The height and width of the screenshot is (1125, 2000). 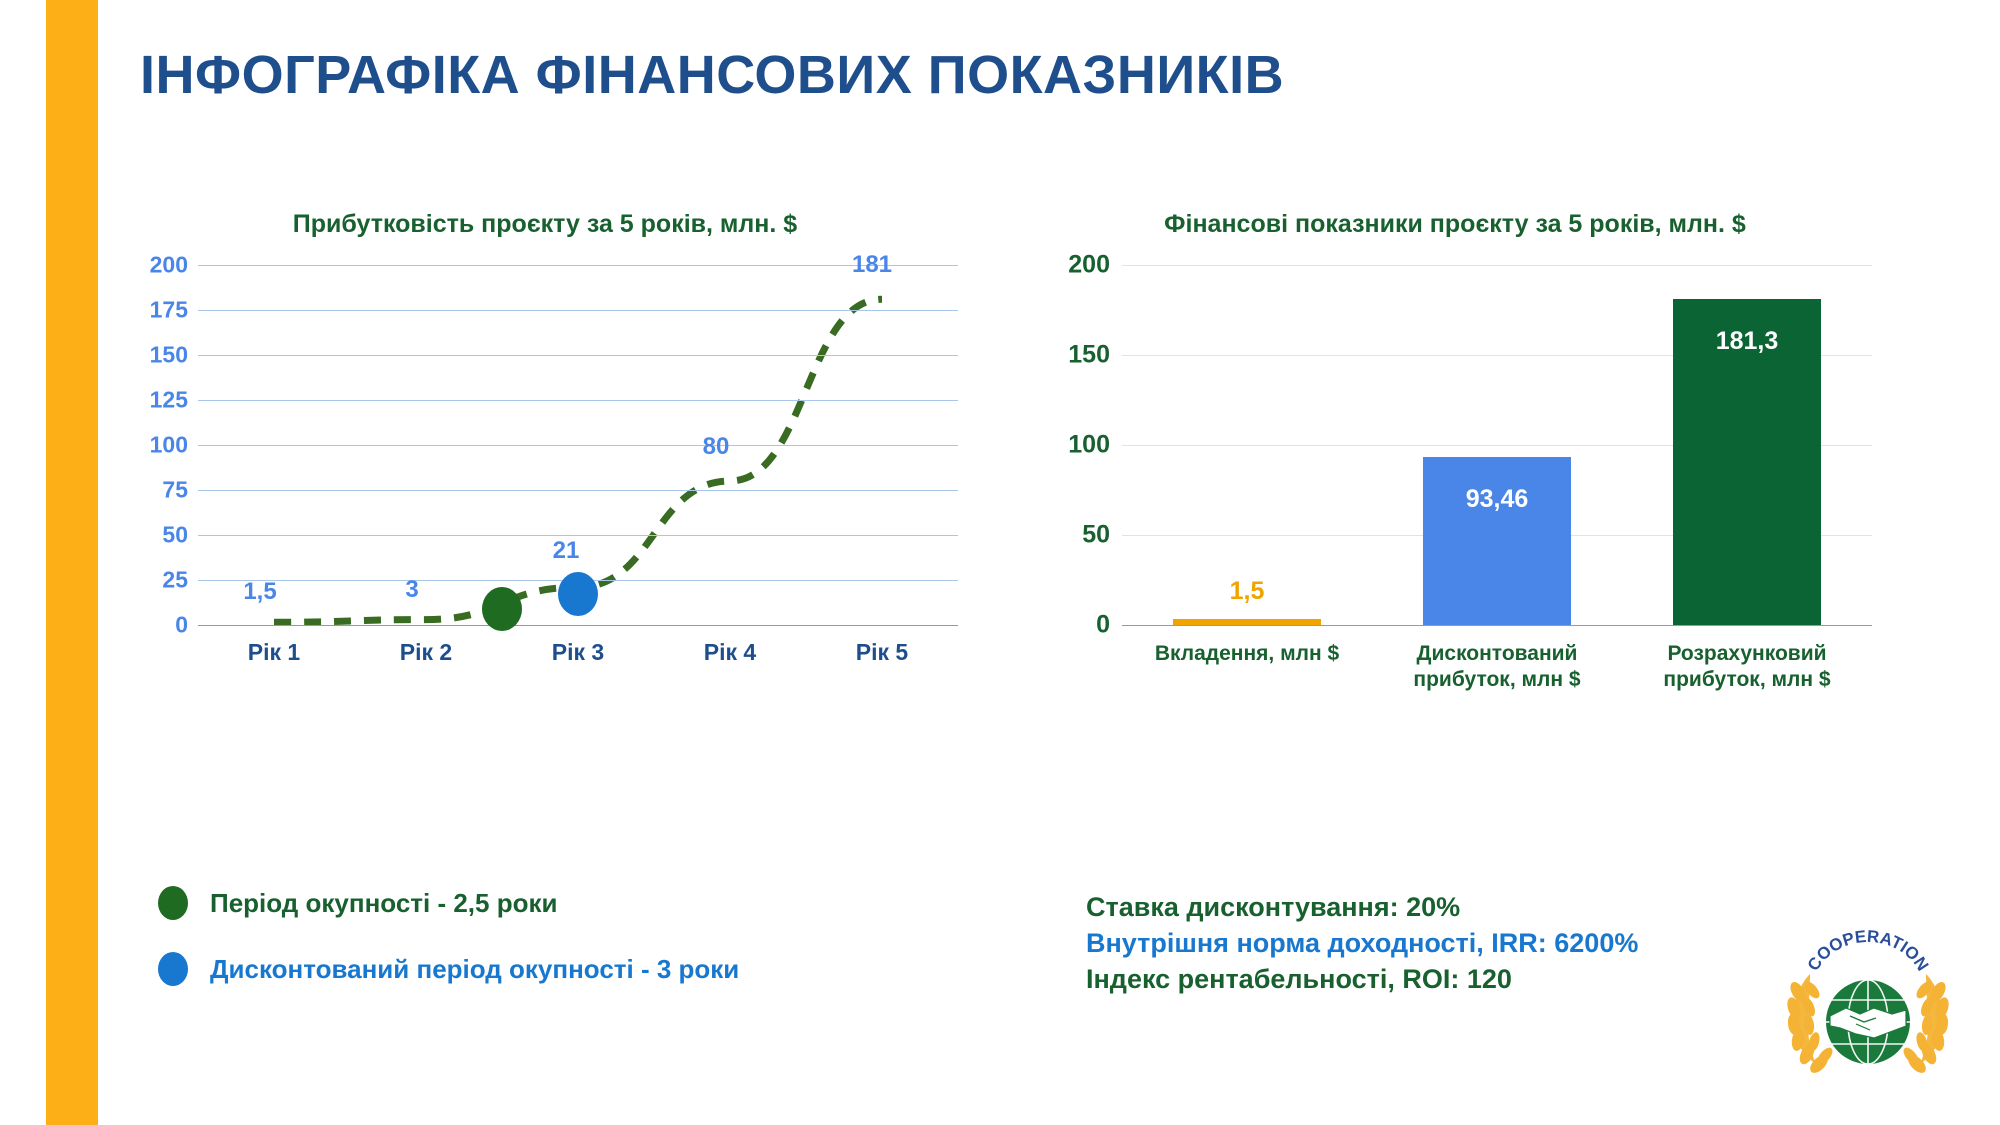 What do you see at coordinates (1747, 653) in the screenshot?
I see `bar-chart-x-tick-line: Розрахунковий` at bounding box center [1747, 653].